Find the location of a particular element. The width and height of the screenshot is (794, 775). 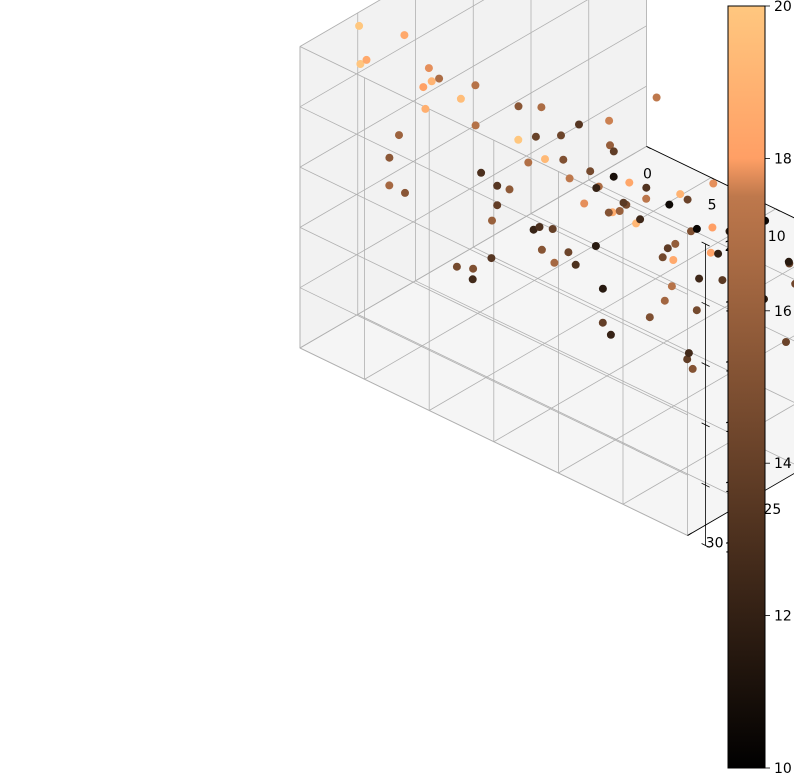

colorbar-tick-label: 10 is located at coordinates (783, 768).